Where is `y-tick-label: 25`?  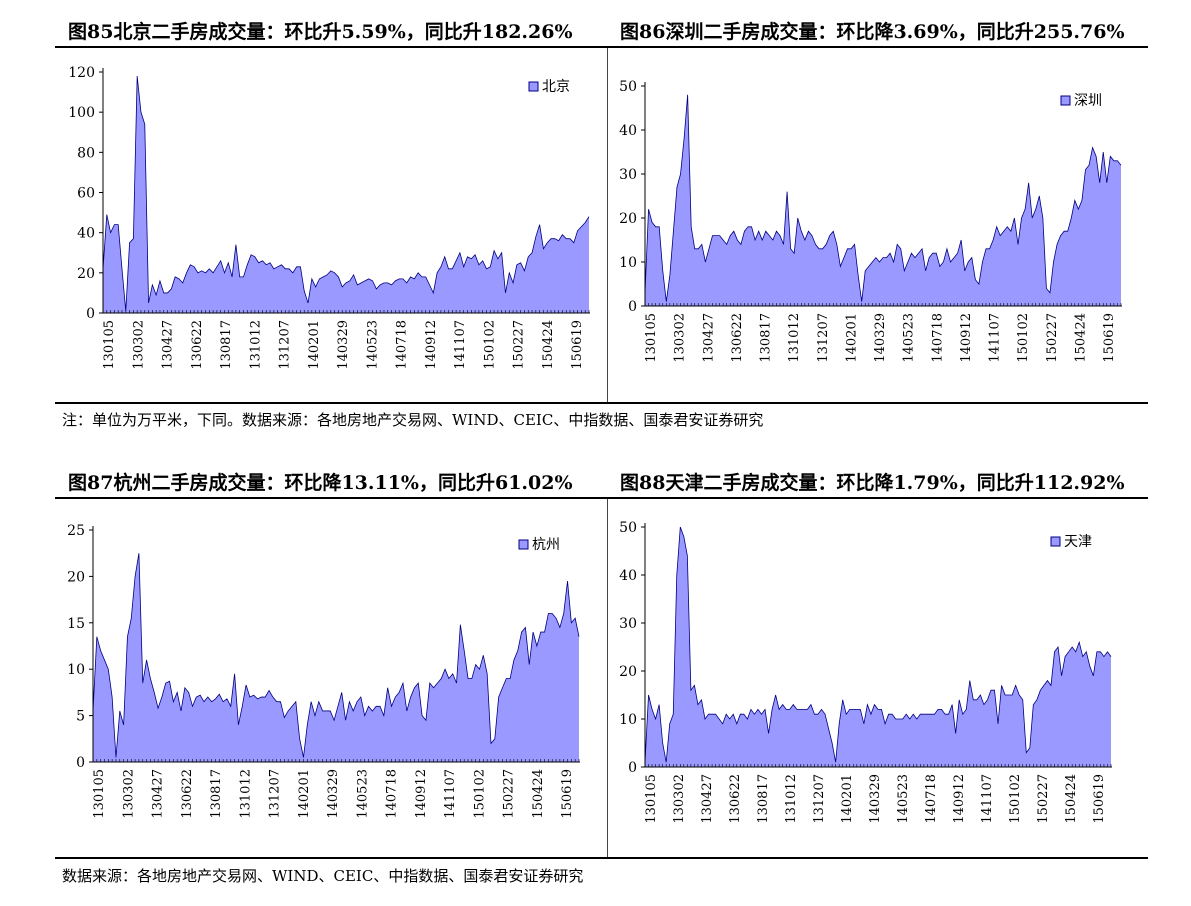 y-tick-label: 25 is located at coordinates (76, 531).